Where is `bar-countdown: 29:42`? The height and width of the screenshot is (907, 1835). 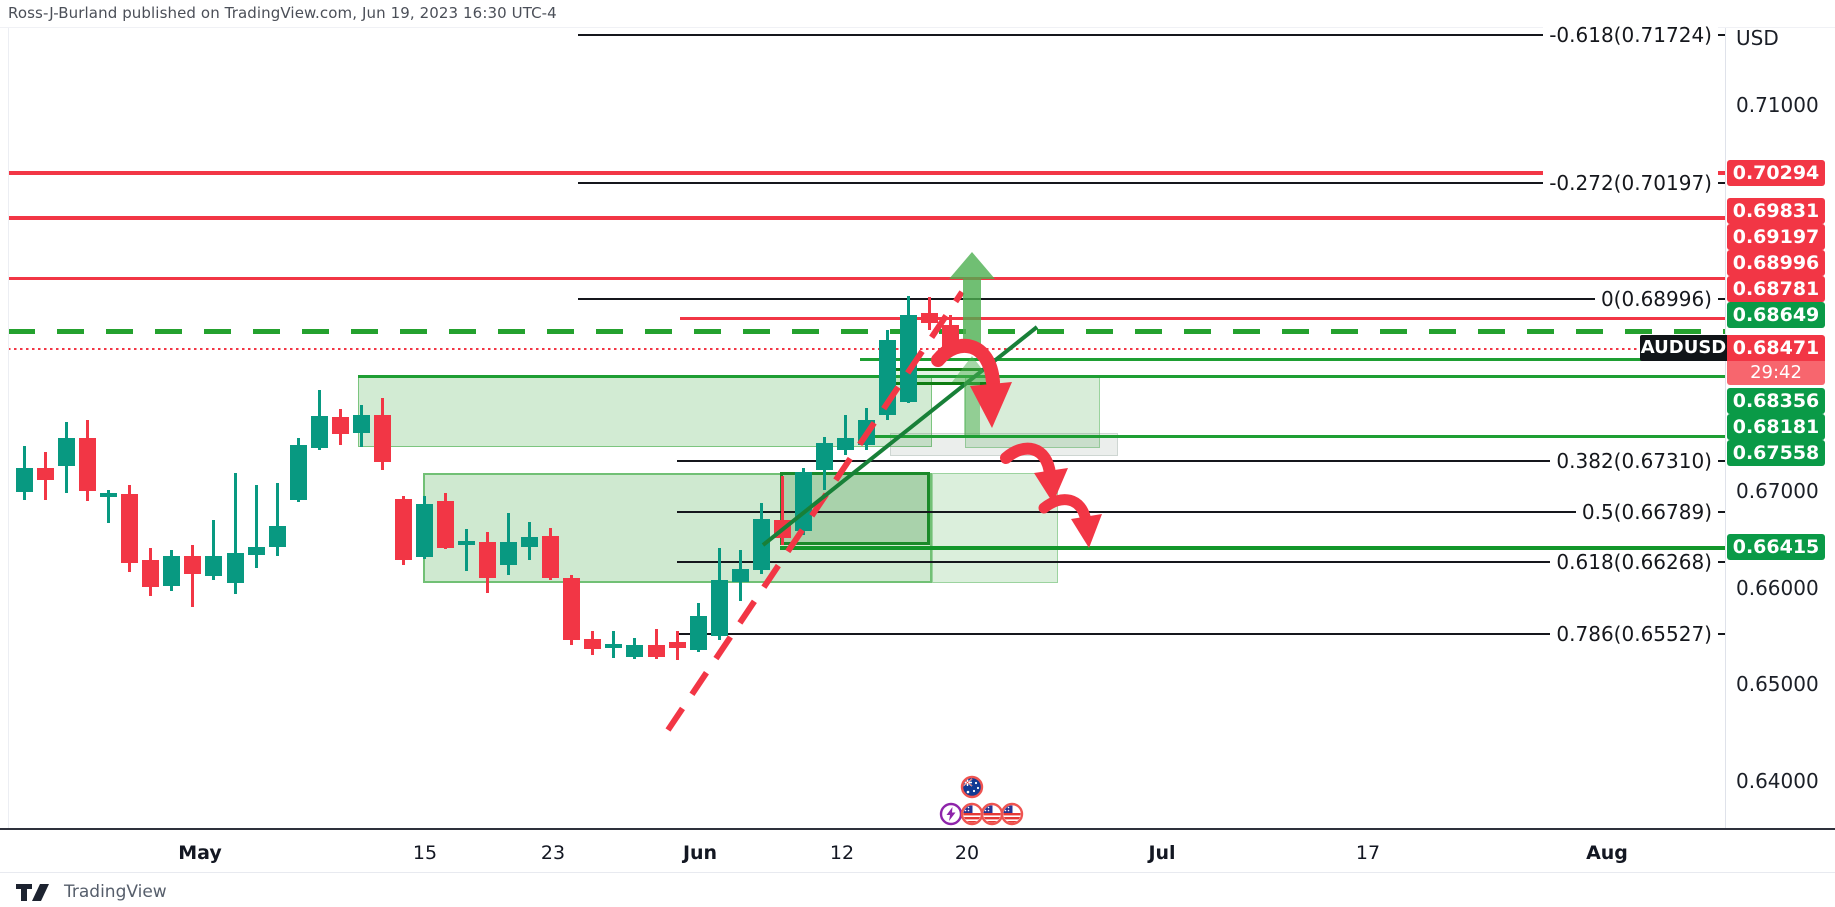 bar-countdown: 29:42 is located at coordinates (1776, 373).